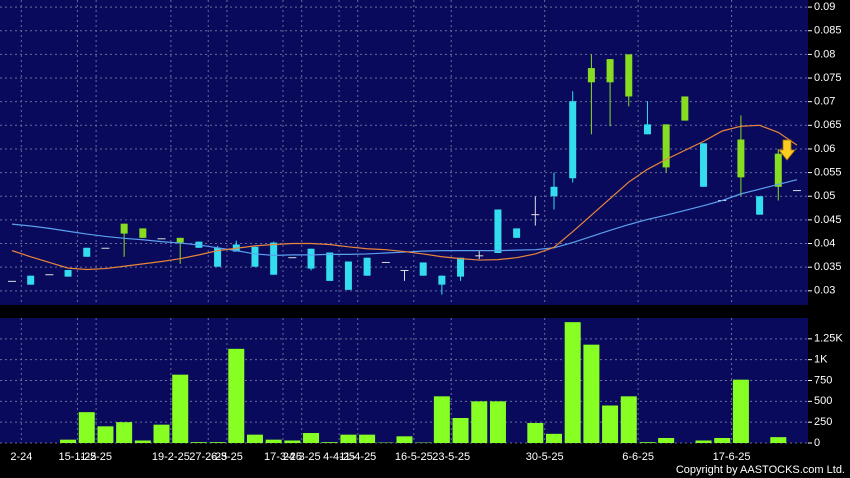  I want to click on marker-arrow, so click(787, 150).